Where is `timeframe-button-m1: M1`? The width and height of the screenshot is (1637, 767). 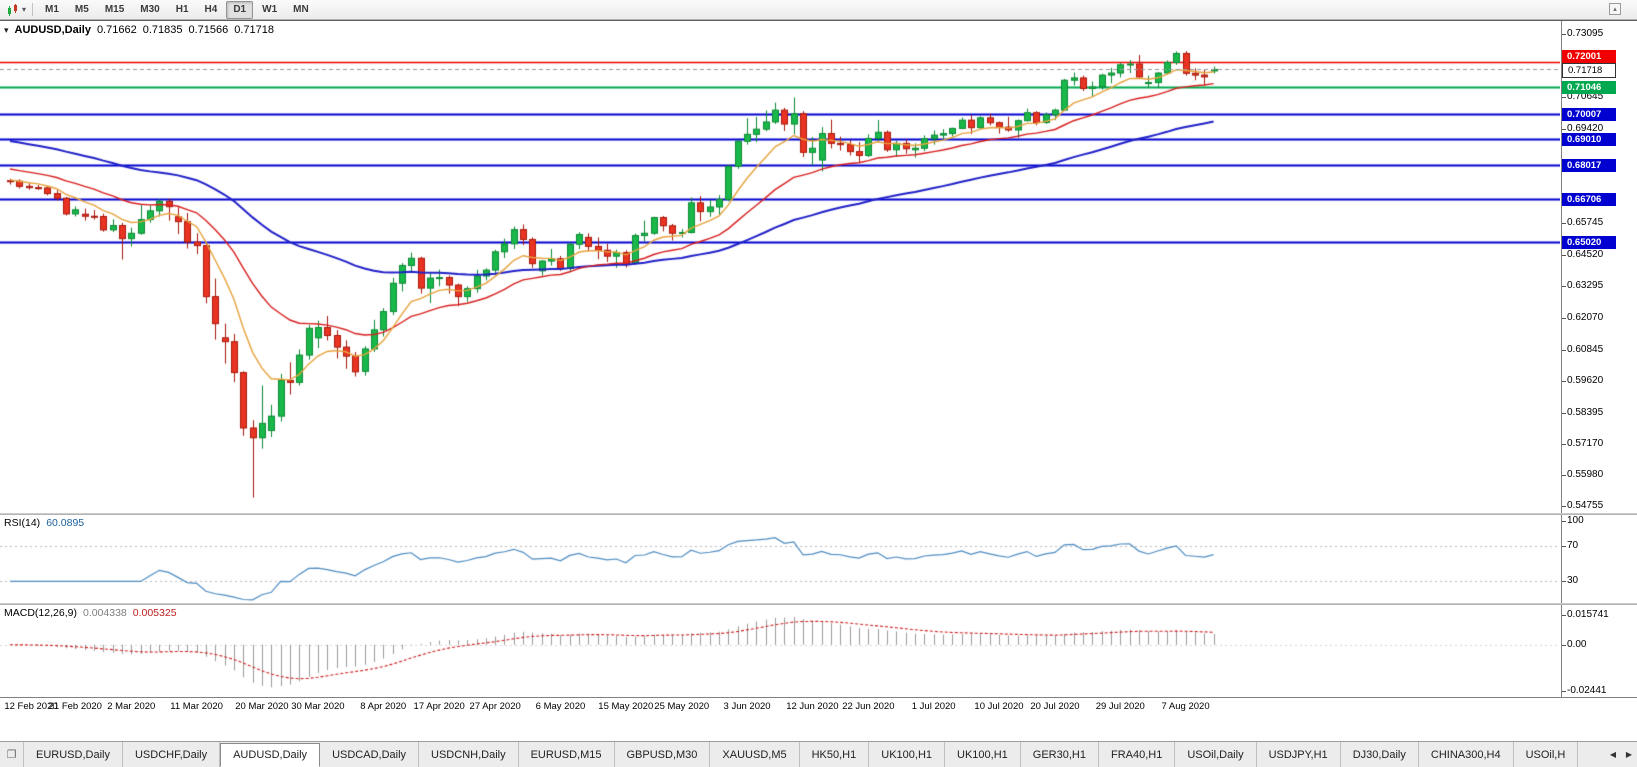 timeframe-button-m1: M1 is located at coordinates (52, 9).